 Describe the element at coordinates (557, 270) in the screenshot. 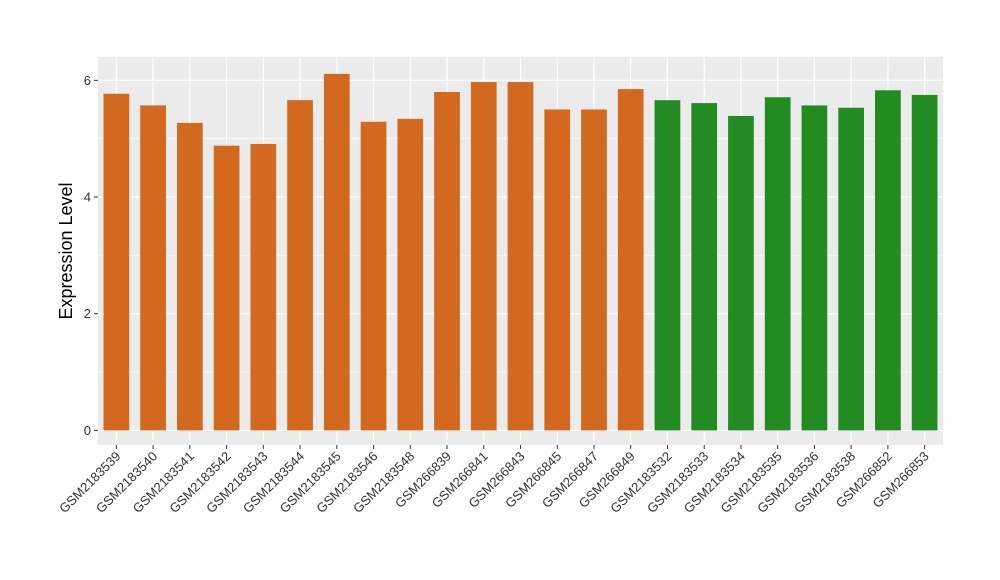

I see `bar-GSM266845` at that location.